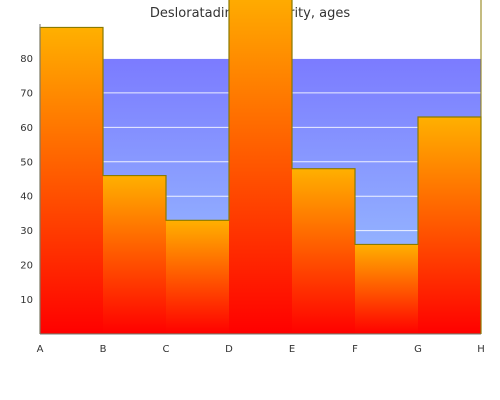  What do you see at coordinates (134, 254) in the screenshot?
I see `foreground-area-B` at bounding box center [134, 254].